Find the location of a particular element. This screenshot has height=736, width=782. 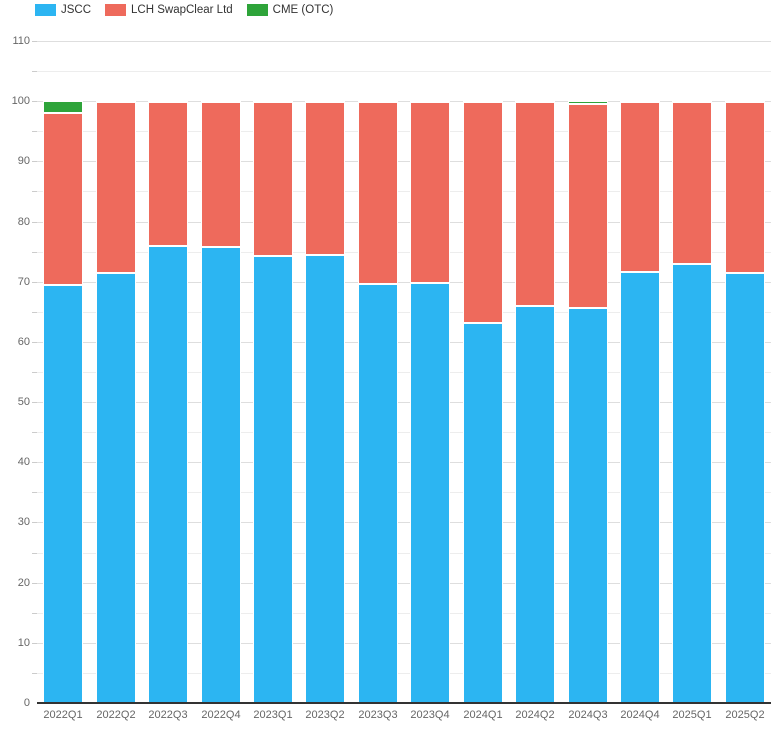

x-axis-label: 2022Q1 is located at coordinates (63, 715).